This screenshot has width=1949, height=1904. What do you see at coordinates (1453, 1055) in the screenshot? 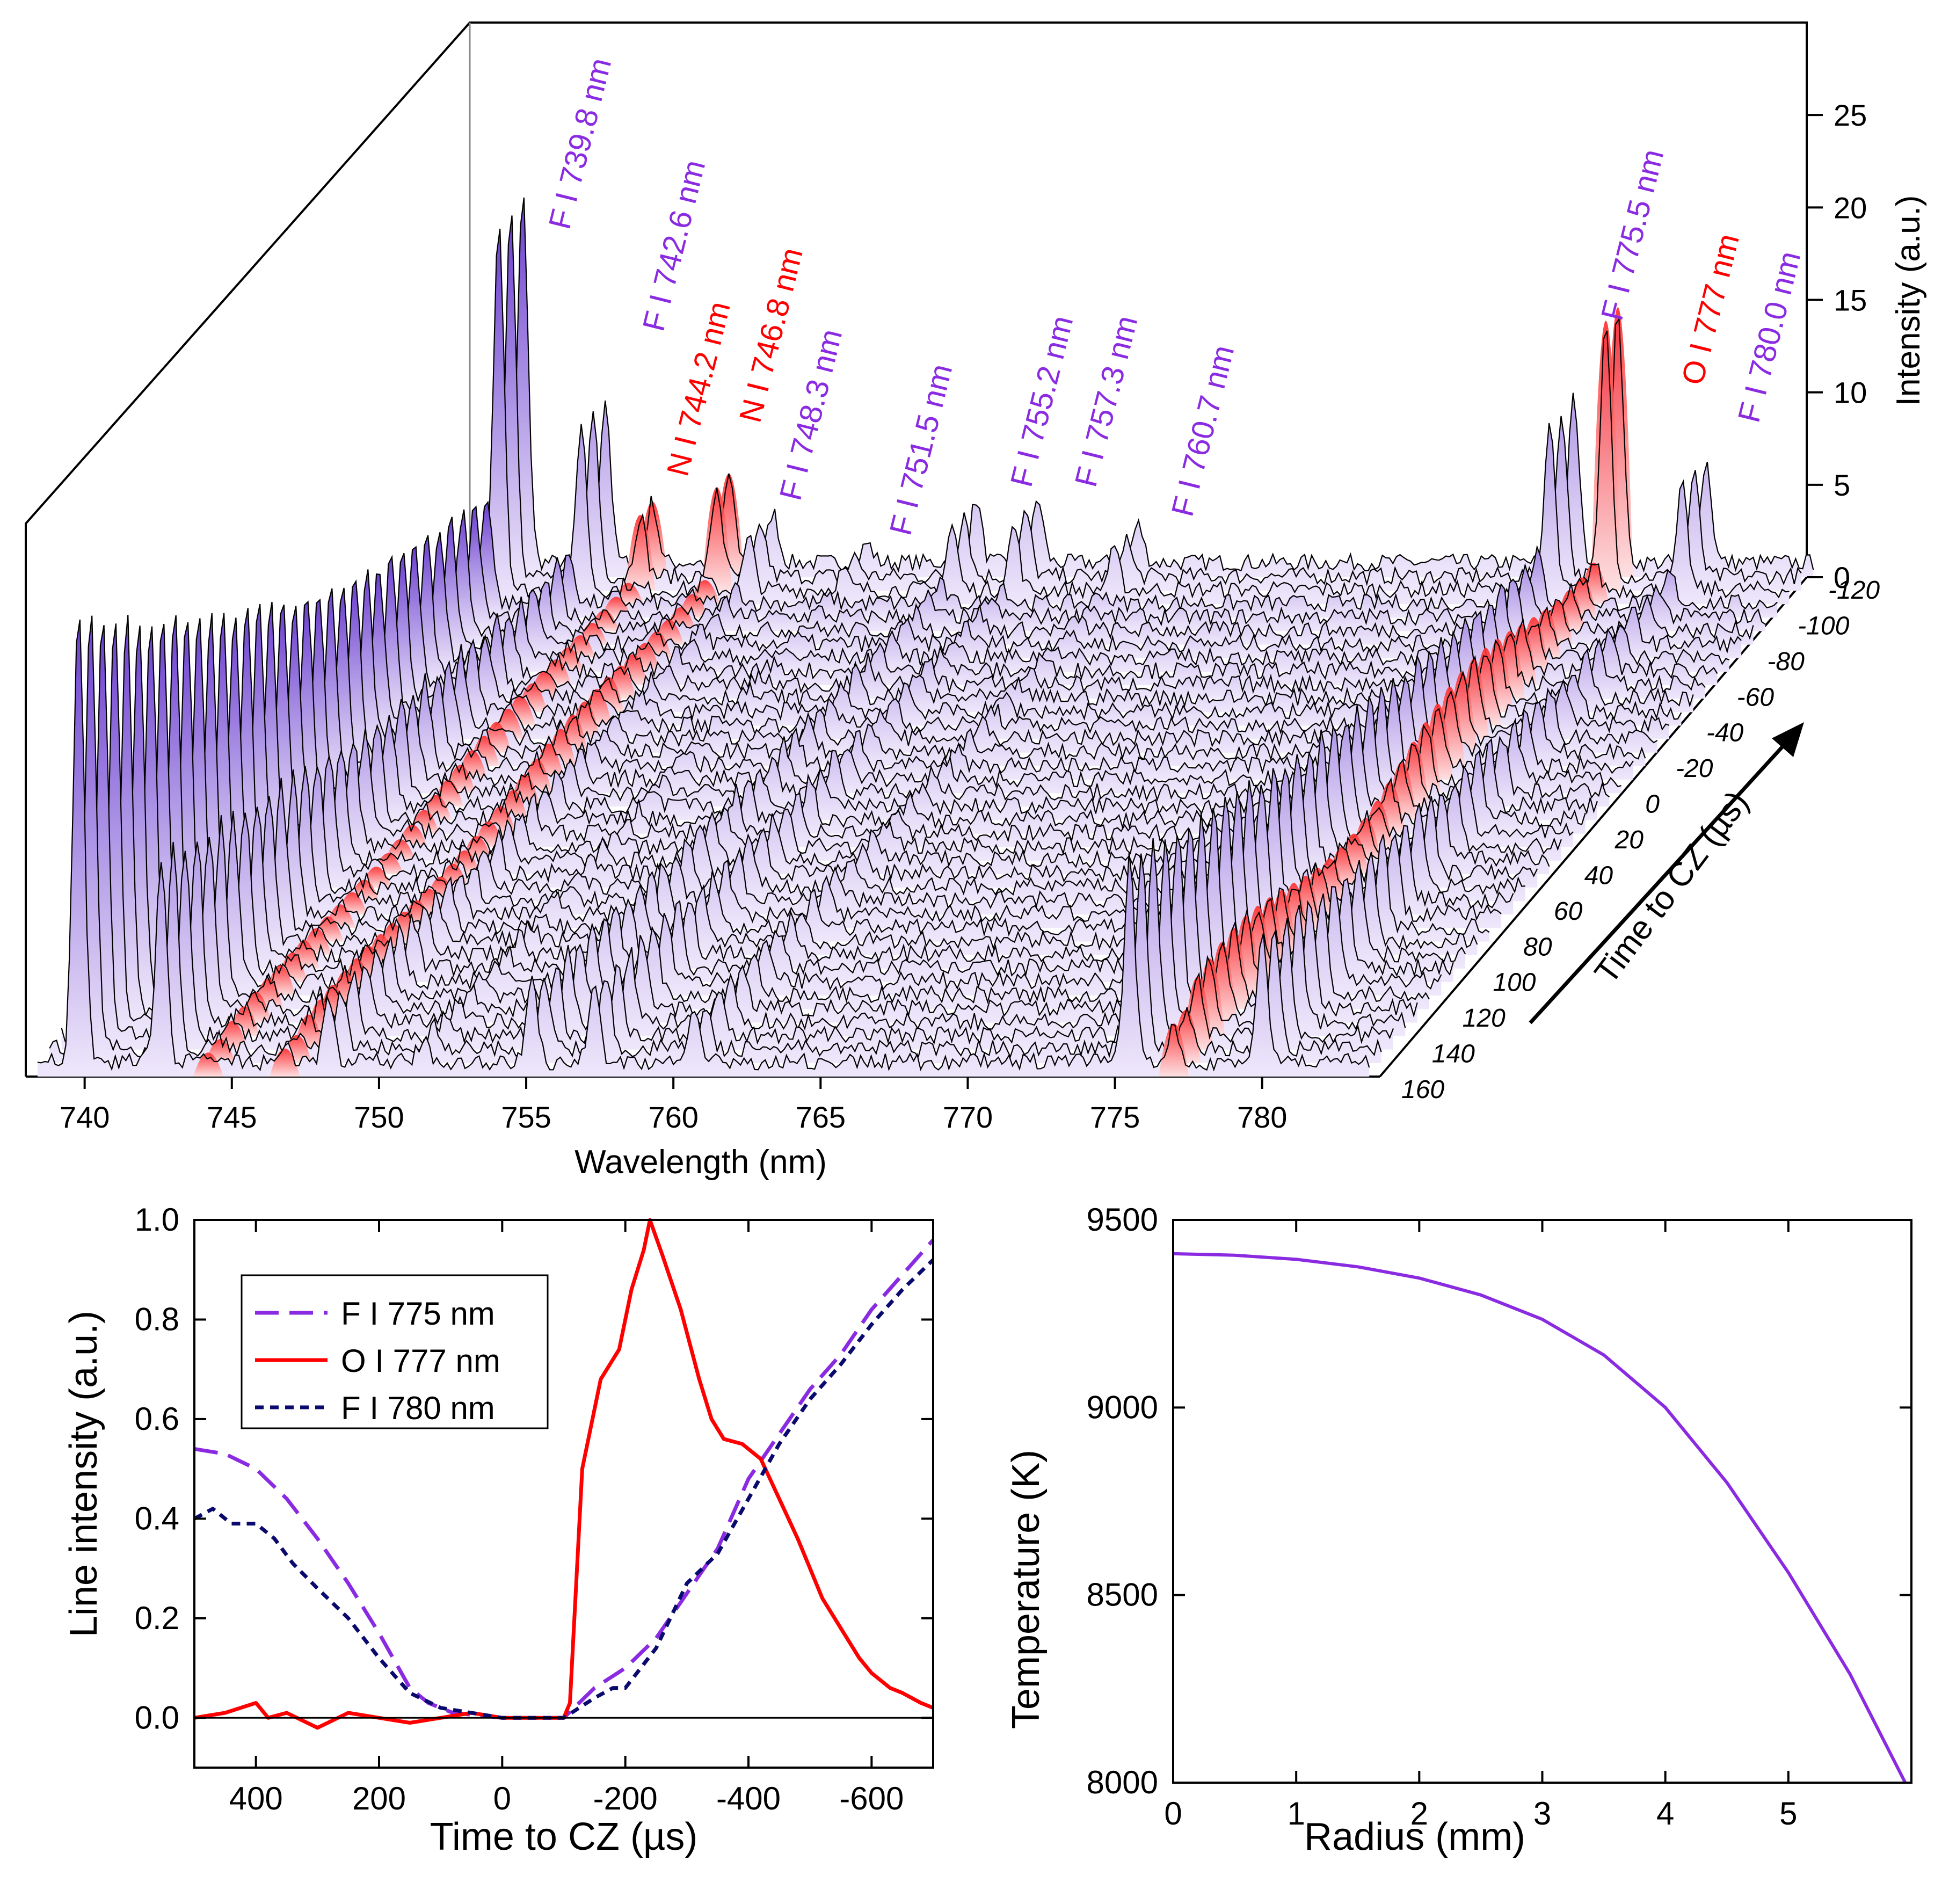
I see `time-tick-label: 140` at bounding box center [1453, 1055].